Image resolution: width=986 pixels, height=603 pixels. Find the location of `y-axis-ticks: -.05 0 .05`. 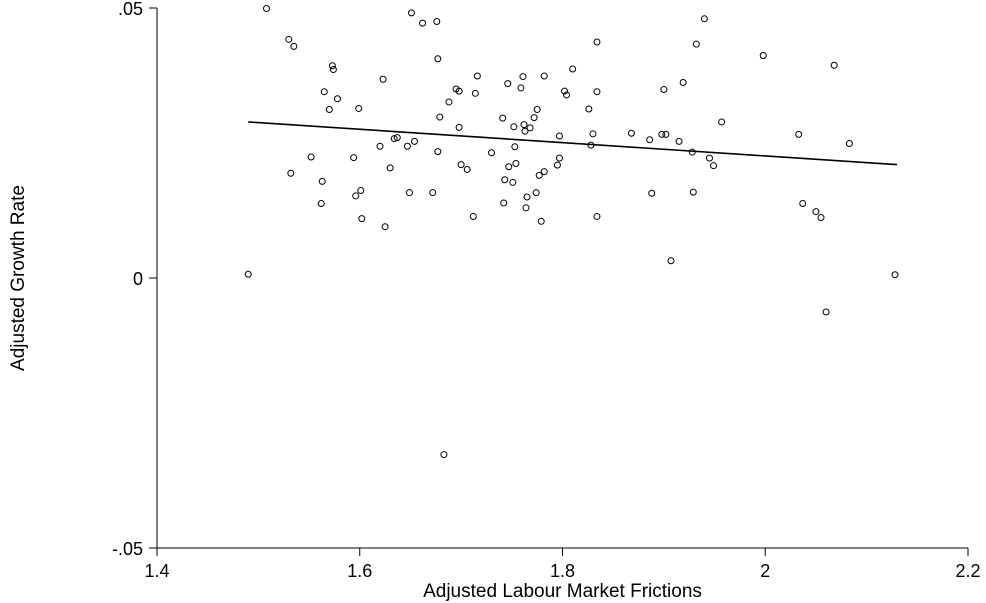

y-axis-ticks: -.05 0 .05 is located at coordinates (134, 279).